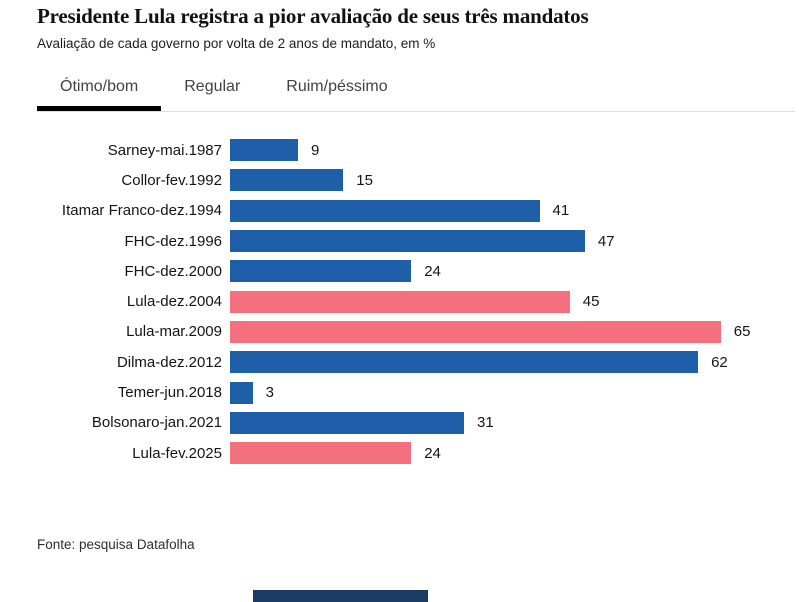  I want to click on chart-row: Lula-dez.2004 45, so click(399, 301).